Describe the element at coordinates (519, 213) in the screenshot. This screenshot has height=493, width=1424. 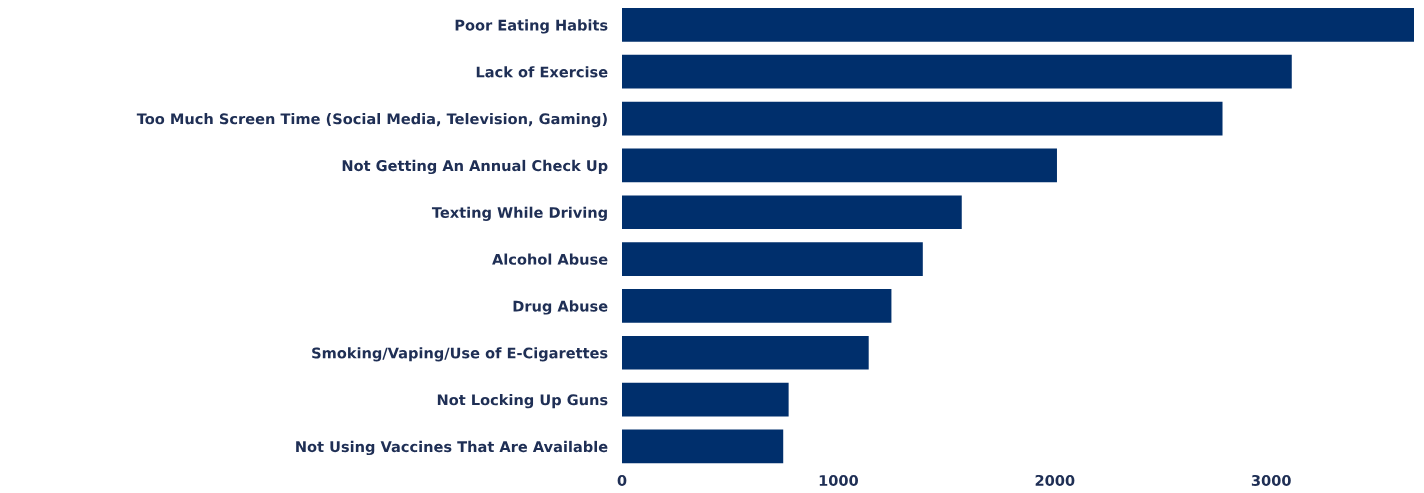
I see `y-tick-label: Texting While Driving` at that location.